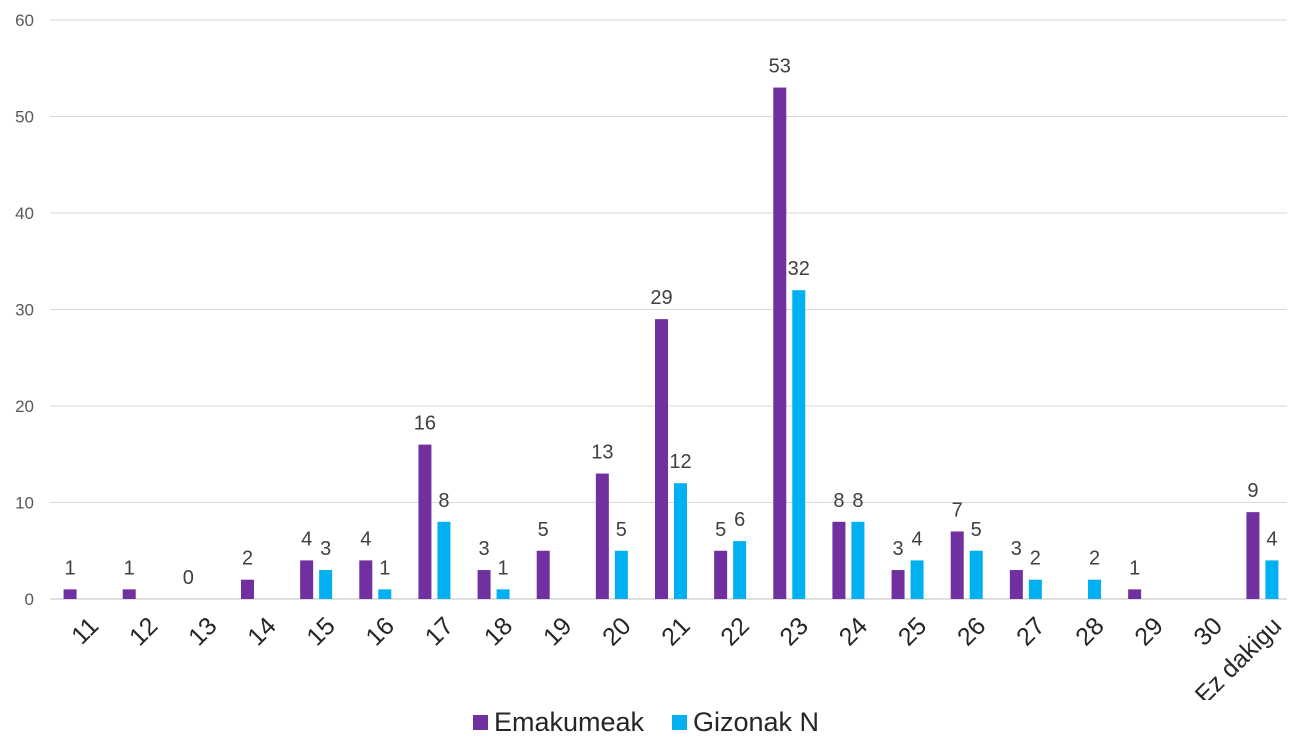  Describe the element at coordinates (616, 631) in the screenshot. I see `x-tick-label: 20` at that location.